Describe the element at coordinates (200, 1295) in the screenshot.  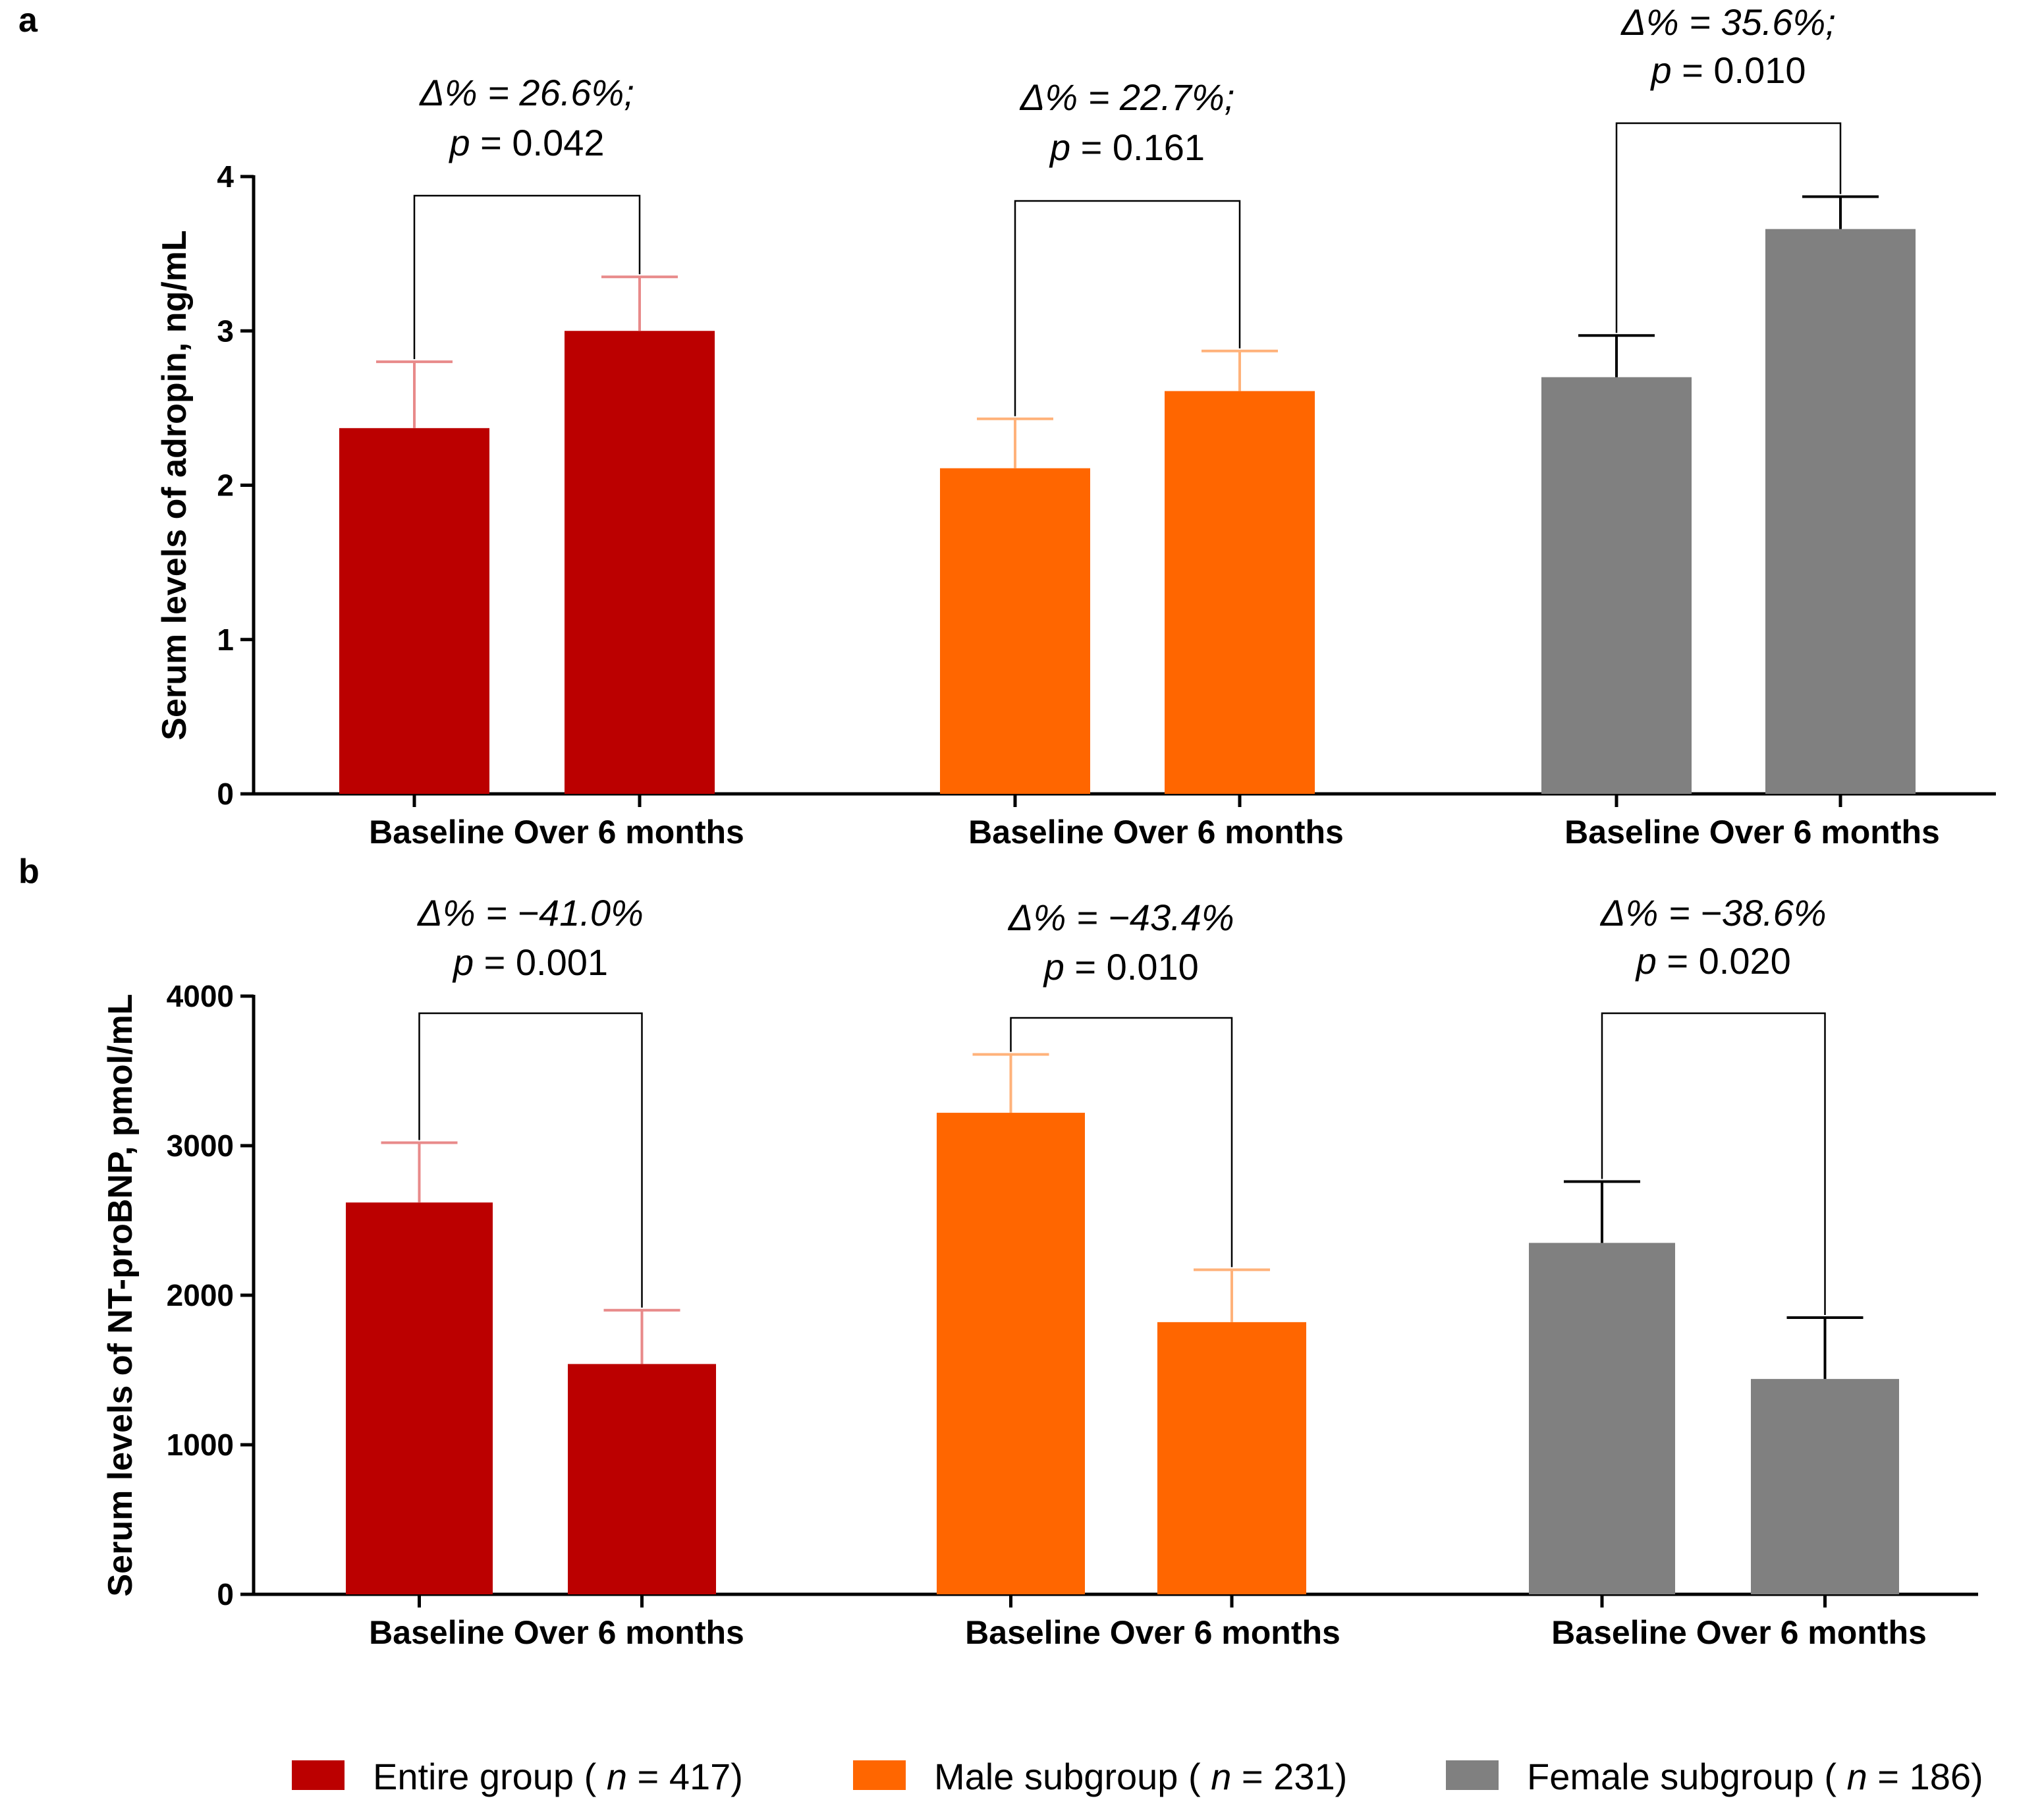
I see `y-tick-label: 2000` at that location.